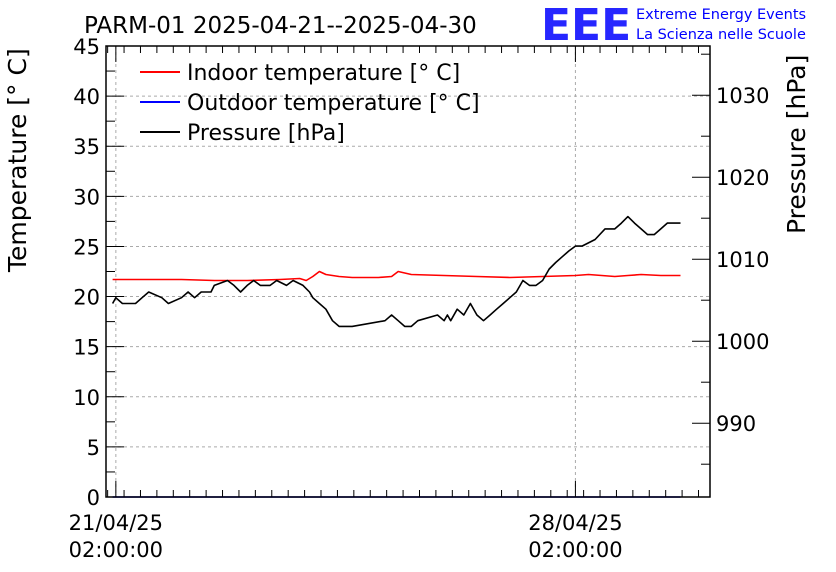  I want to click on y-tick-label: 45, so click(86, 47).